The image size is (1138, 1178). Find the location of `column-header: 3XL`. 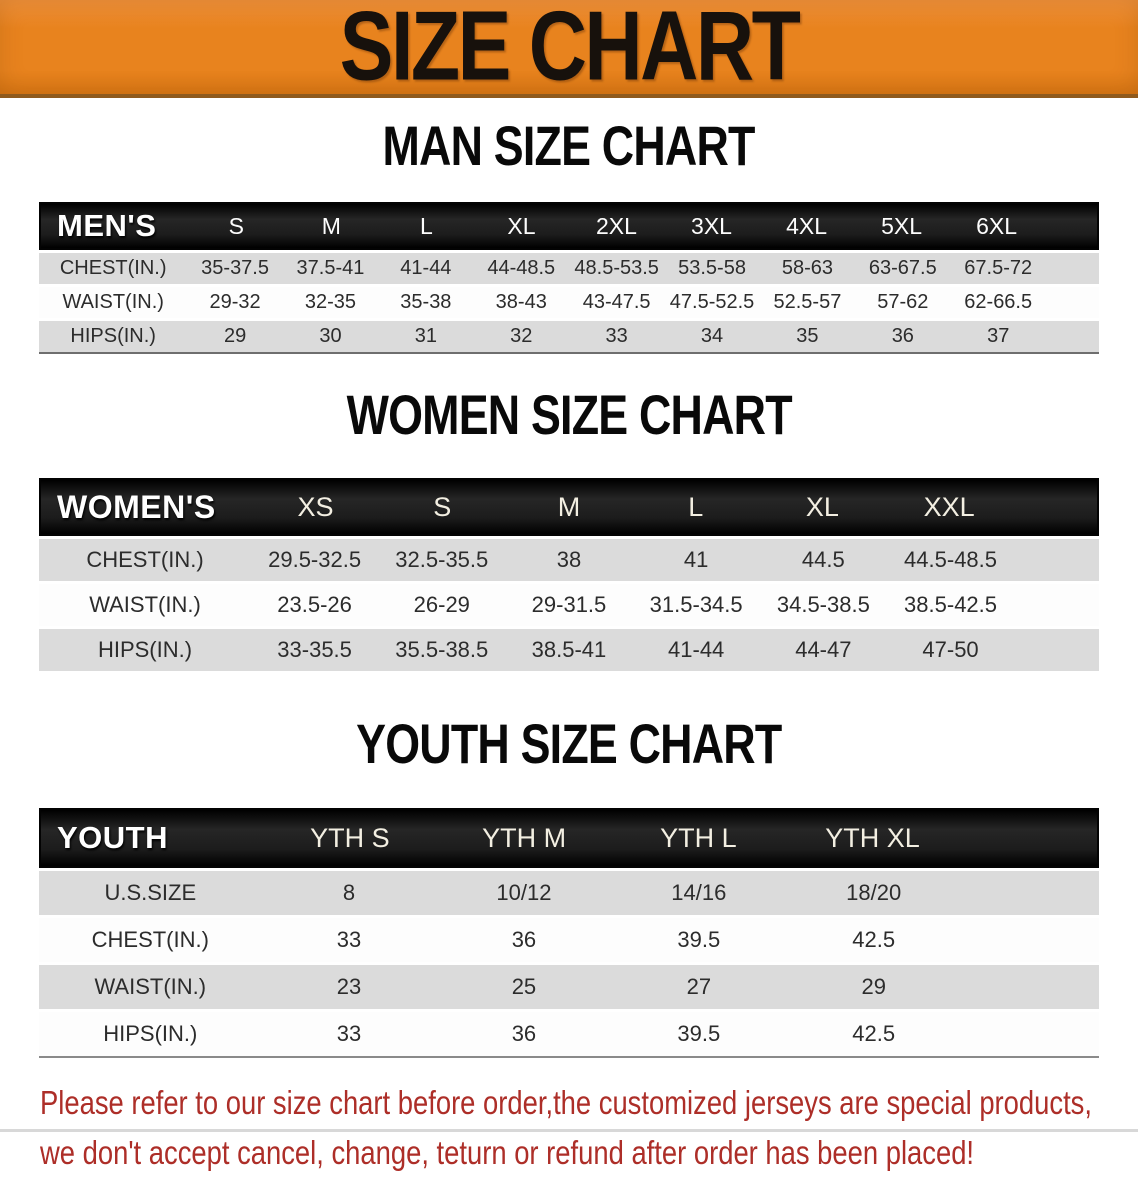

column-header: 3XL is located at coordinates (711, 225).